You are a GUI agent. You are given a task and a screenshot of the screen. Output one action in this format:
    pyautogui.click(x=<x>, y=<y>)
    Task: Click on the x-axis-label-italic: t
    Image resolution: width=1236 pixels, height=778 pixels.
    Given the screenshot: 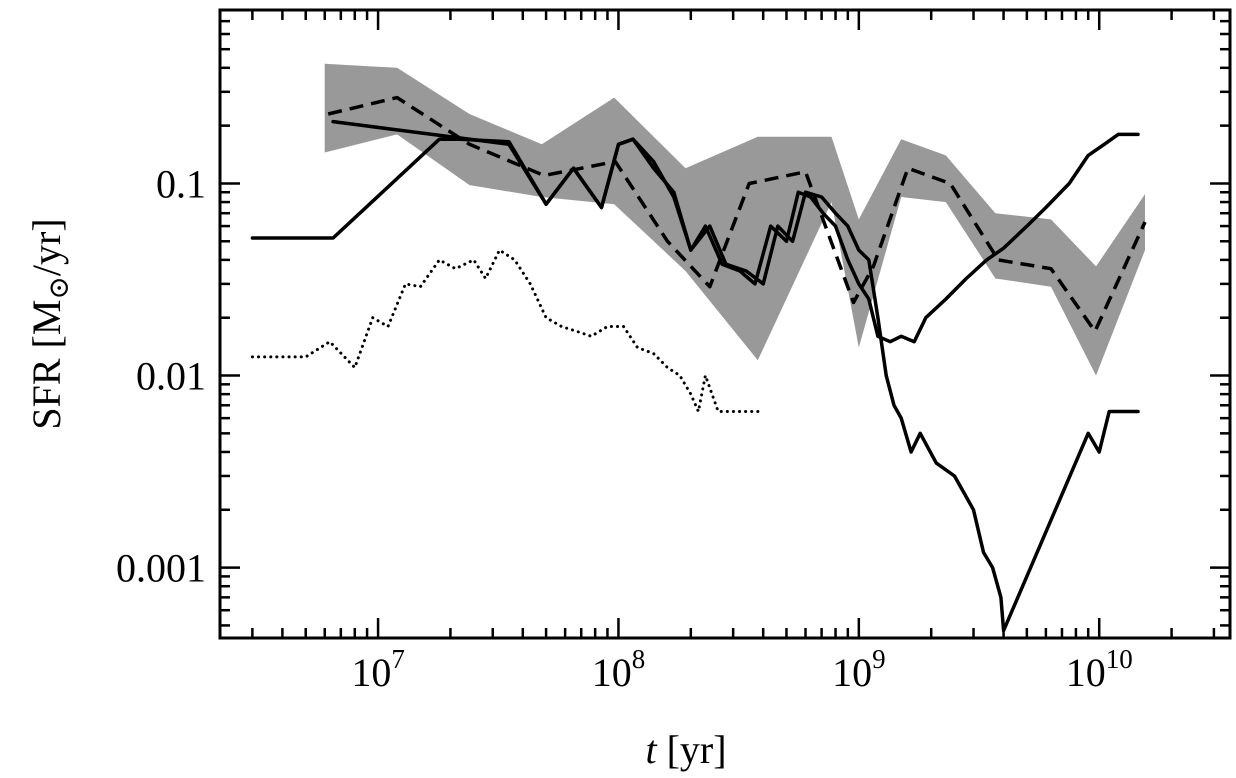 What is the action you would take?
    pyautogui.click(x=651, y=749)
    